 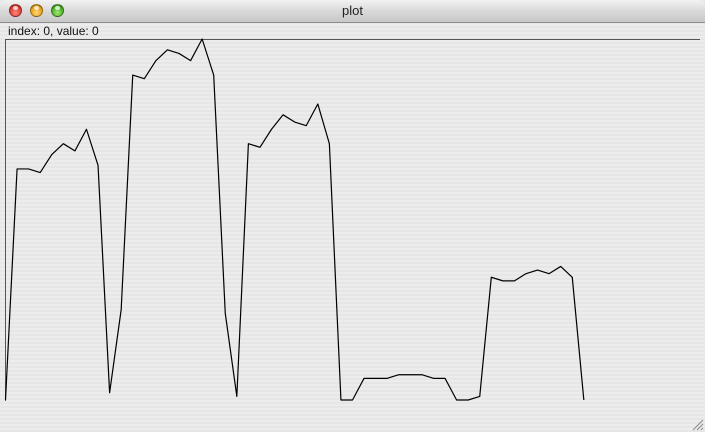 I want to click on window-title: plot, so click(x=352, y=10).